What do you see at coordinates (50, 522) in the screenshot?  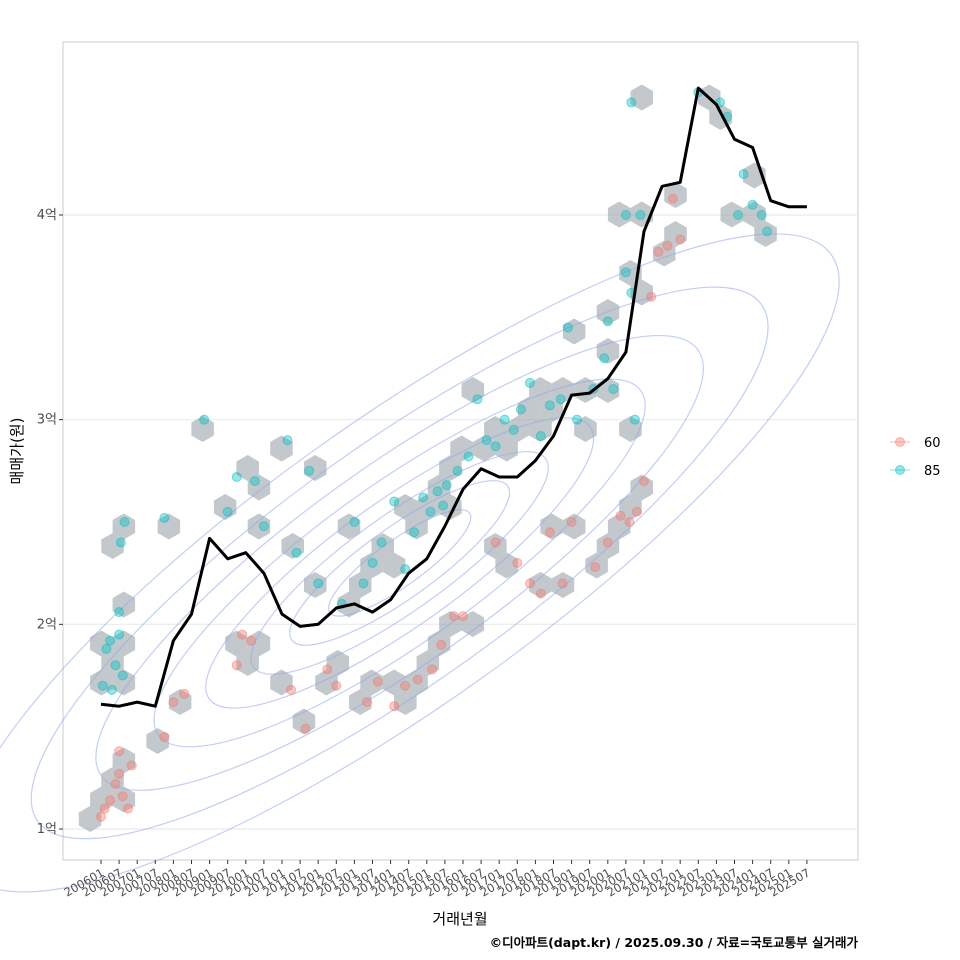 I see `y-axis-ticks: 1억 2억 3억 4억` at bounding box center [50, 522].